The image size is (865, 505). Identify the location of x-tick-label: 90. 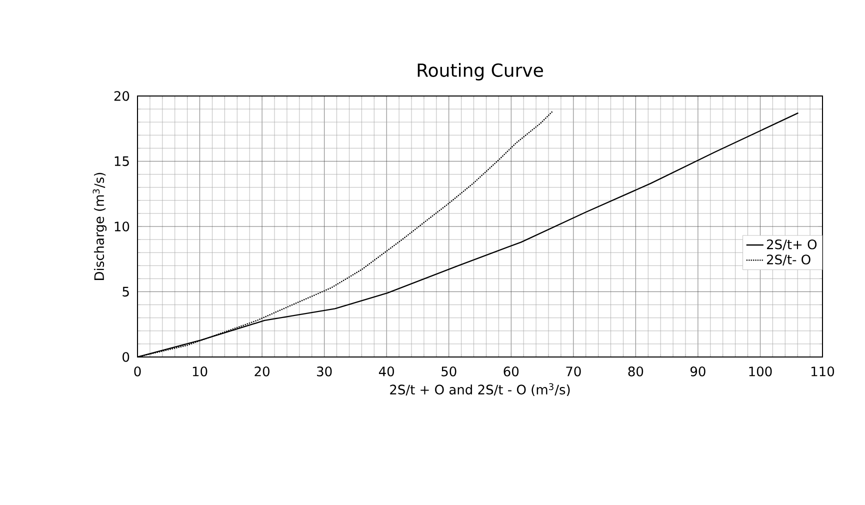
(698, 371).